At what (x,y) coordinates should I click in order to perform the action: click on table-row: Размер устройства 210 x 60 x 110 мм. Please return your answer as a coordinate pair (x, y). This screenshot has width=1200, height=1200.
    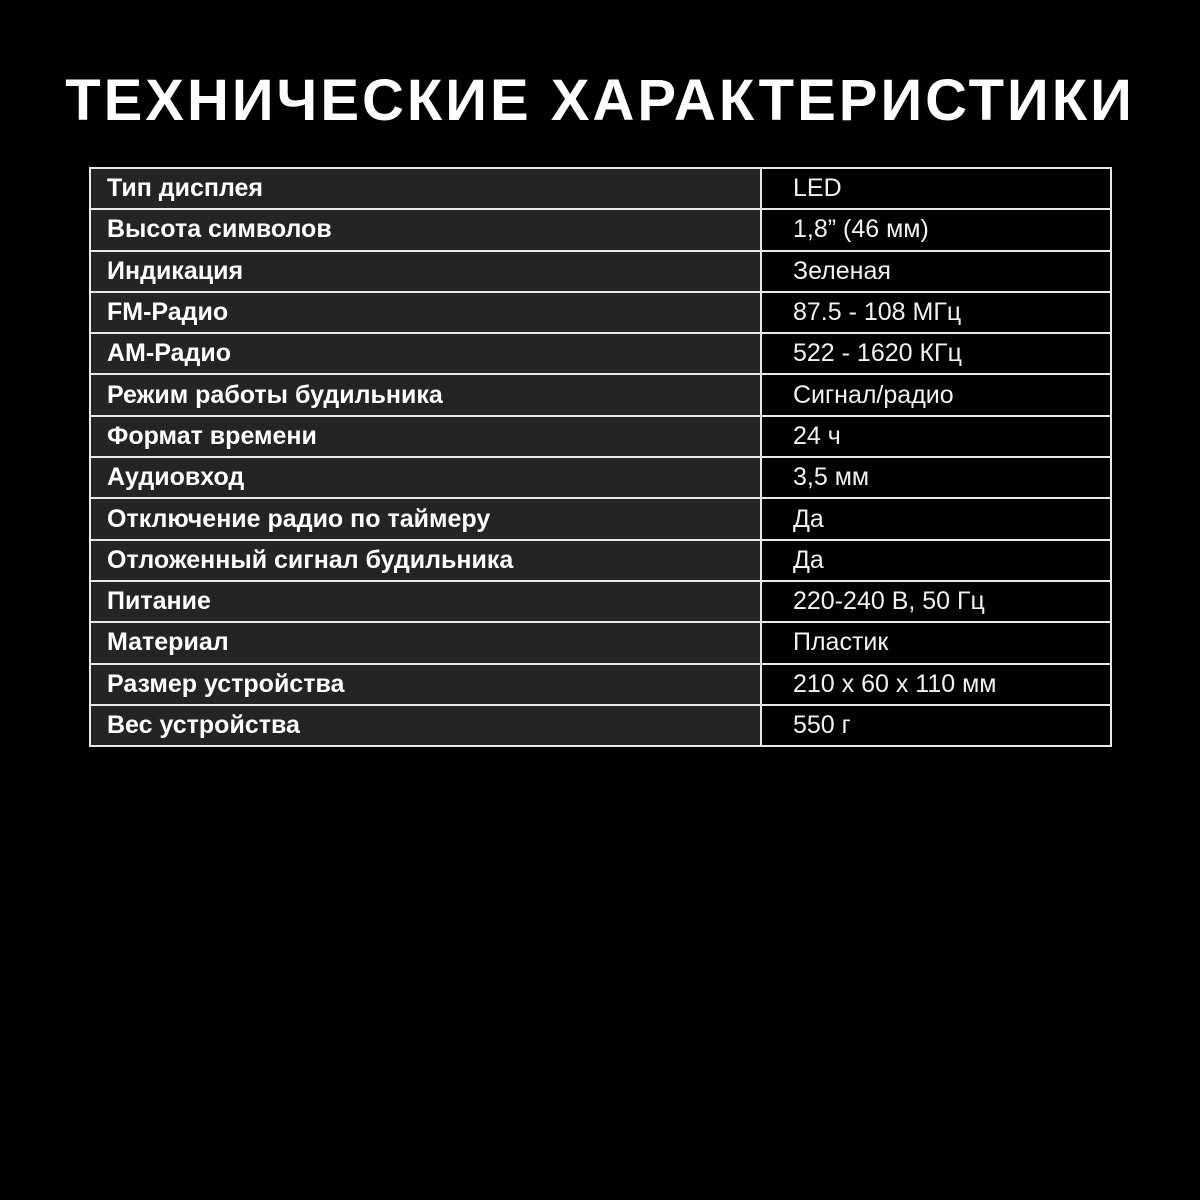
    Looking at the image, I should click on (600, 684).